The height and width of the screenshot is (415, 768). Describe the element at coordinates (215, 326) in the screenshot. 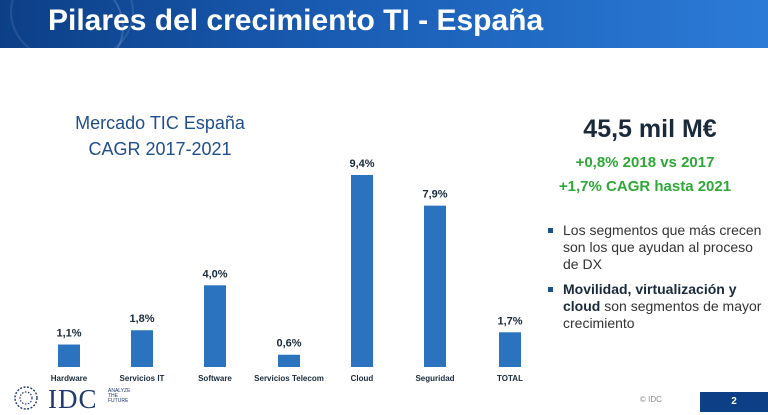

I see `bar-software` at that location.